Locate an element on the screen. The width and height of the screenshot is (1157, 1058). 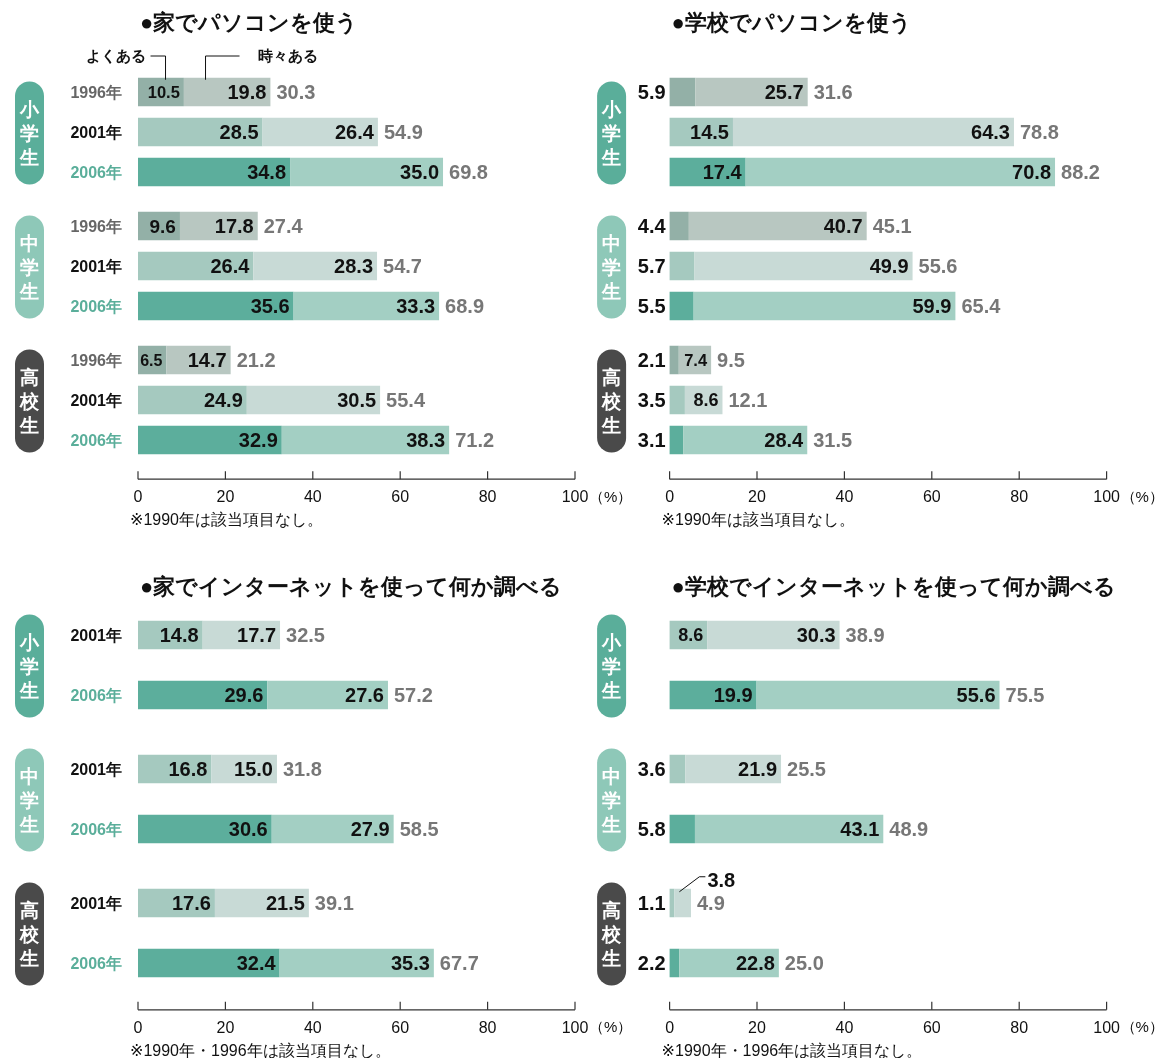
total: 88.2 is located at coordinates (1080, 172).